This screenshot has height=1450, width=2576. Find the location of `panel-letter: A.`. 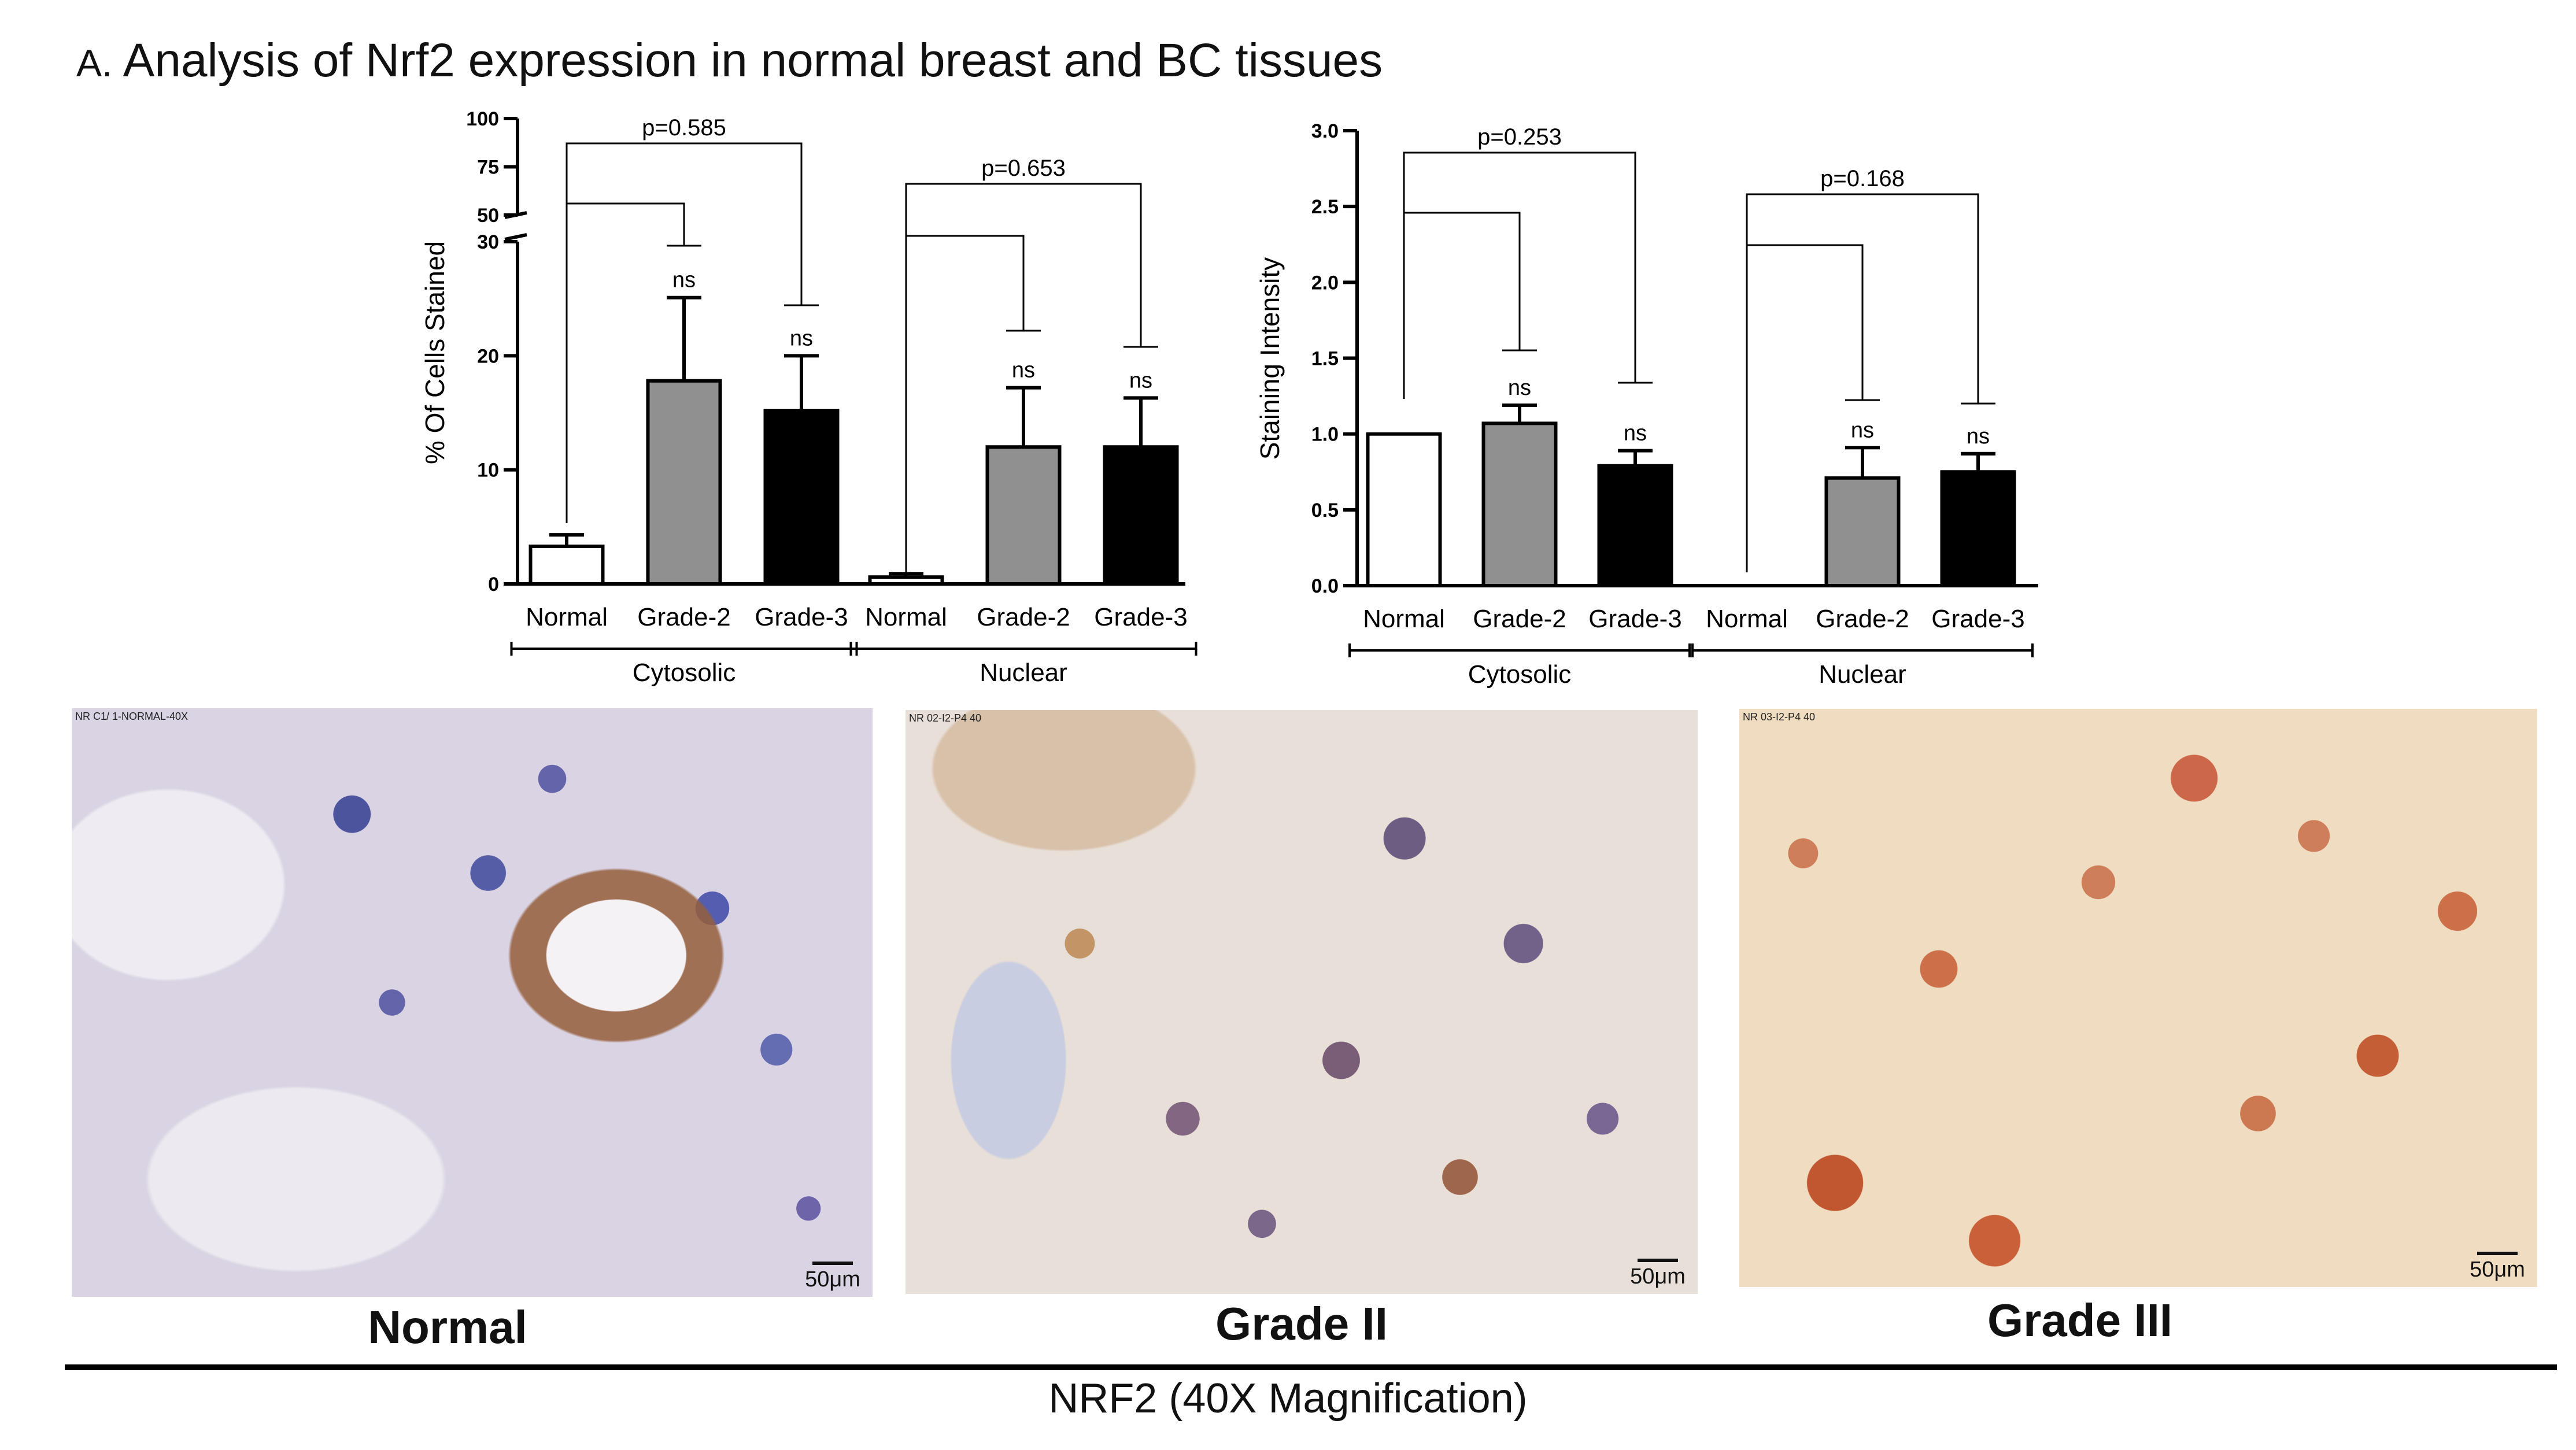

panel-letter: A. is located at coordinates (94, 63).